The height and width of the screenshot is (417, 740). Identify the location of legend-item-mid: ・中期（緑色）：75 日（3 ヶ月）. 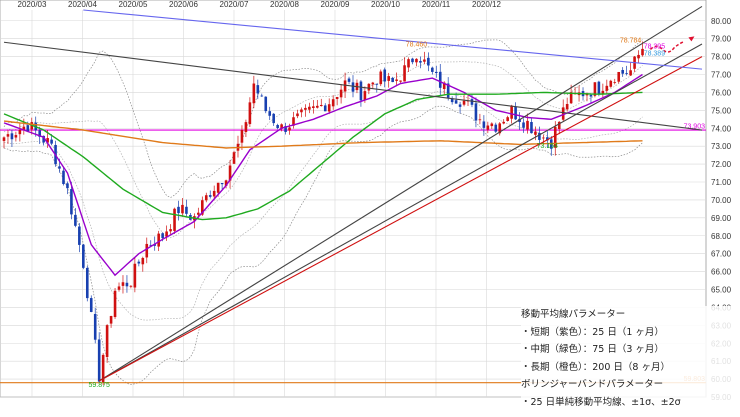
(592, 349).